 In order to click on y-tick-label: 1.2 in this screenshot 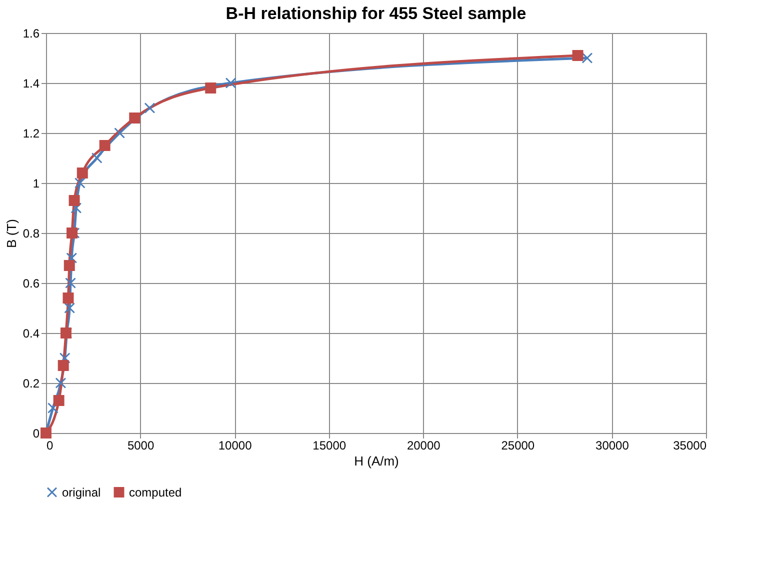, I will do `click(31, 133)`.